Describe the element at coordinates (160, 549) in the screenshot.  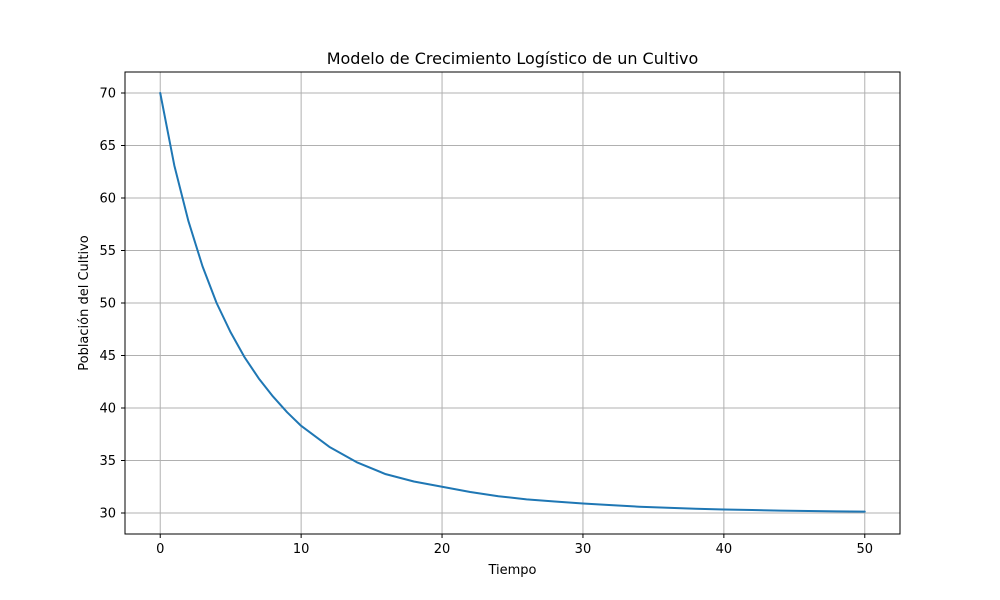
I see `x-tick-label: 0` at that location.